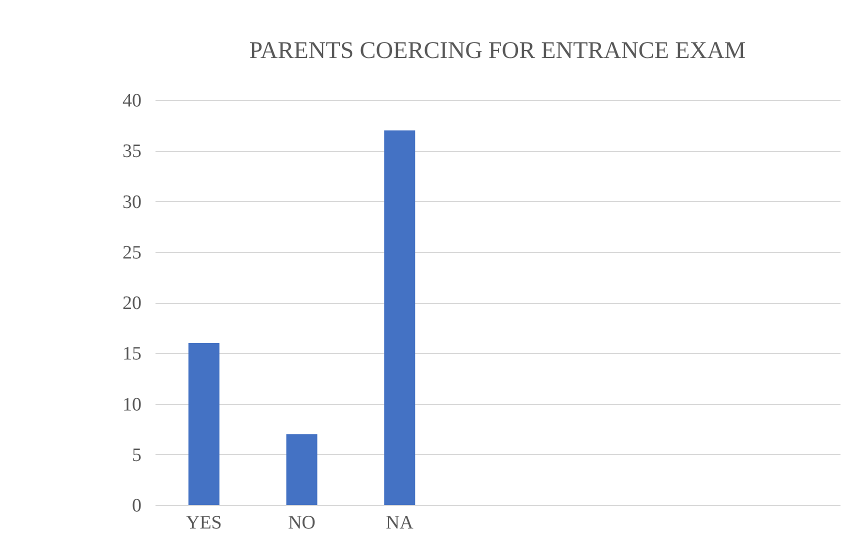  Describe the element at coordinates (132, 354) in the screenshot. I see `y-tick-label: 15` at that location.